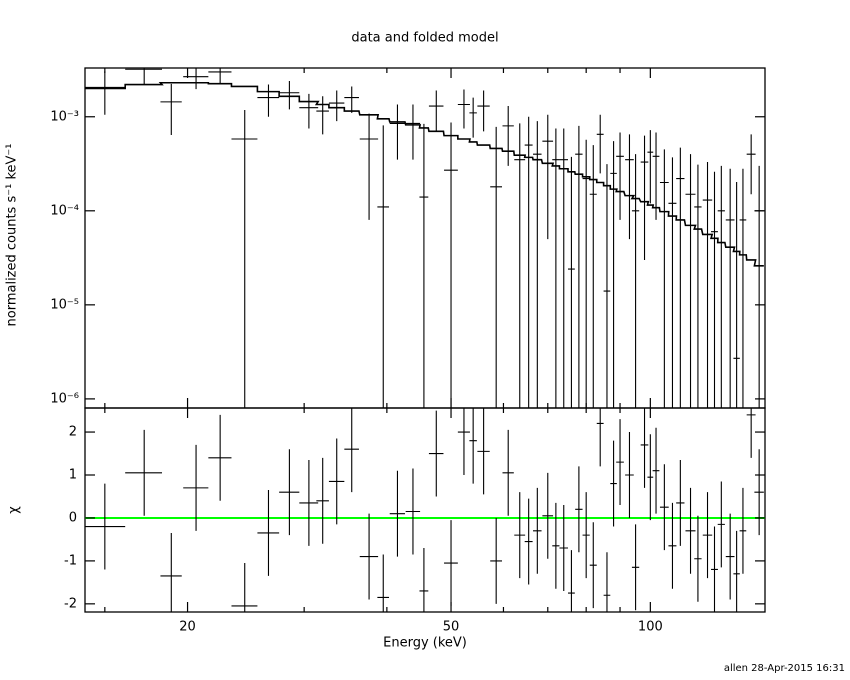 Image resolution: width=850 pixels, height=680 pixels. I want to click on x-axis-label: Energy (keV), so click(425, 643).